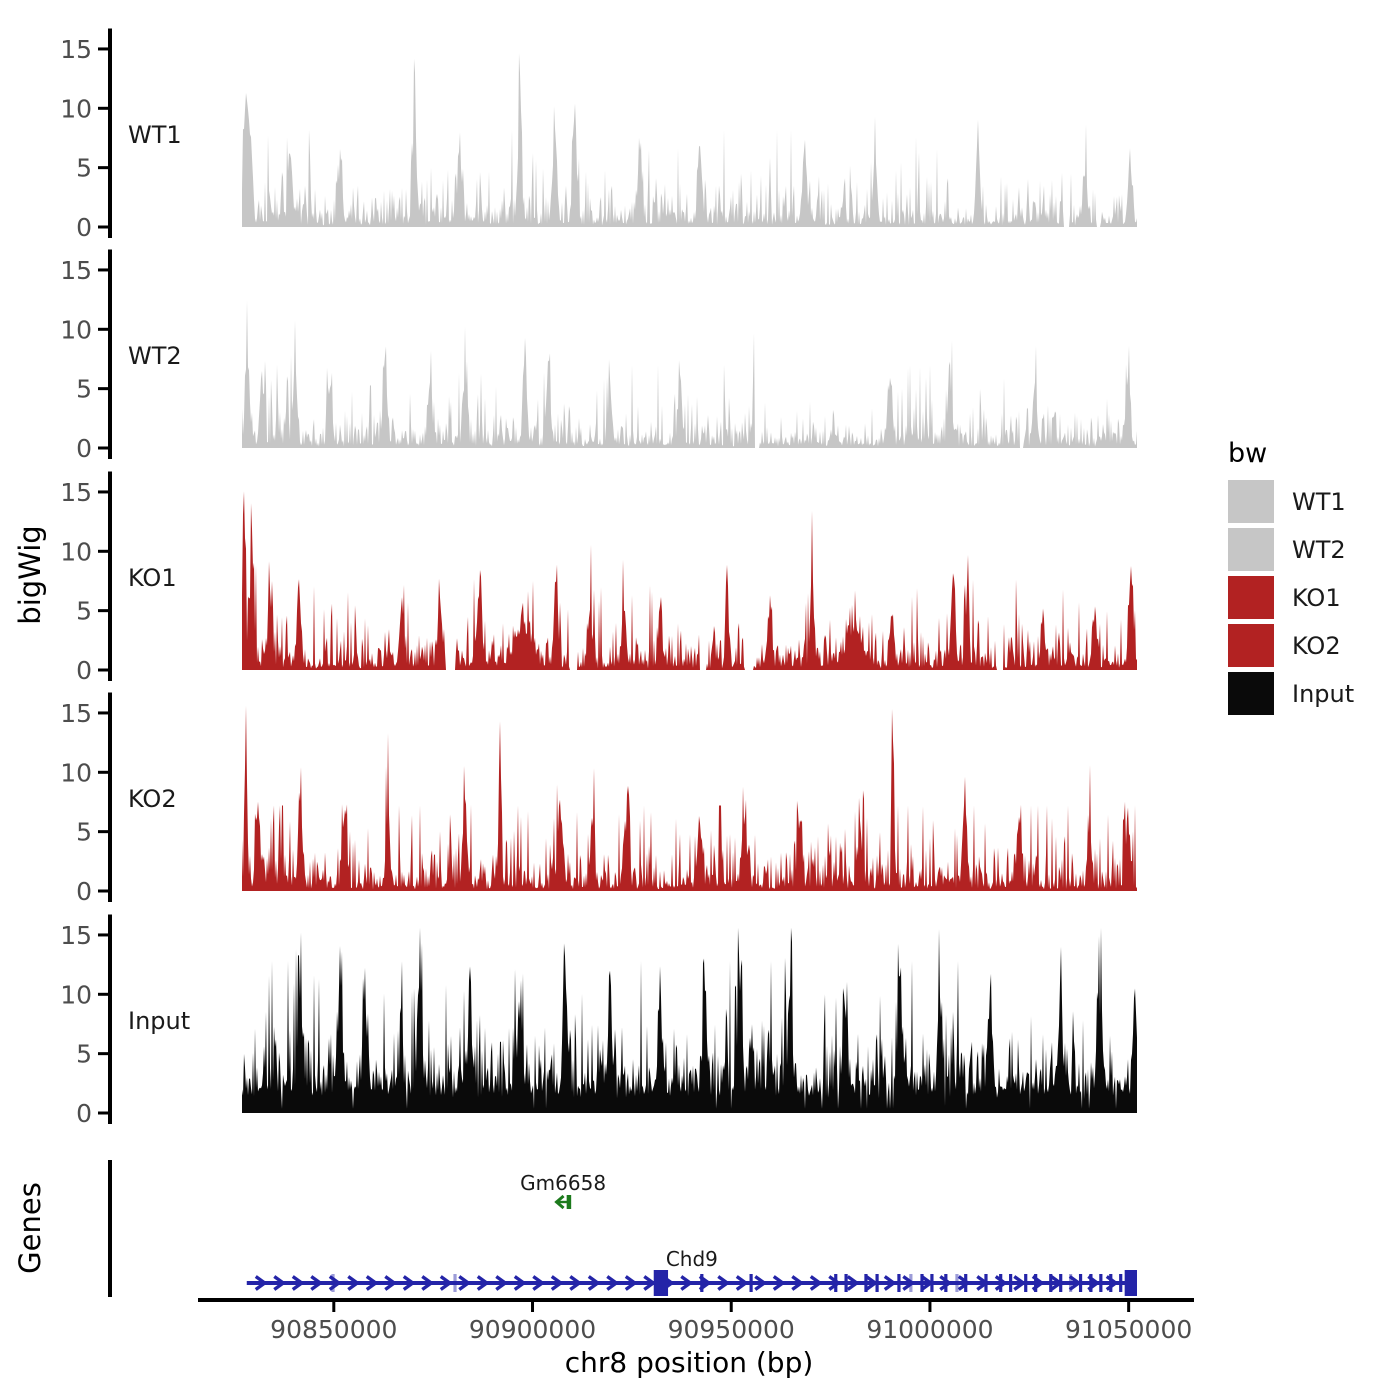 The image size is (1400, 1400). Describe the element at coordinates (1251, 501) in the screenshot. I see `legend-swatch-WT1` at that location.